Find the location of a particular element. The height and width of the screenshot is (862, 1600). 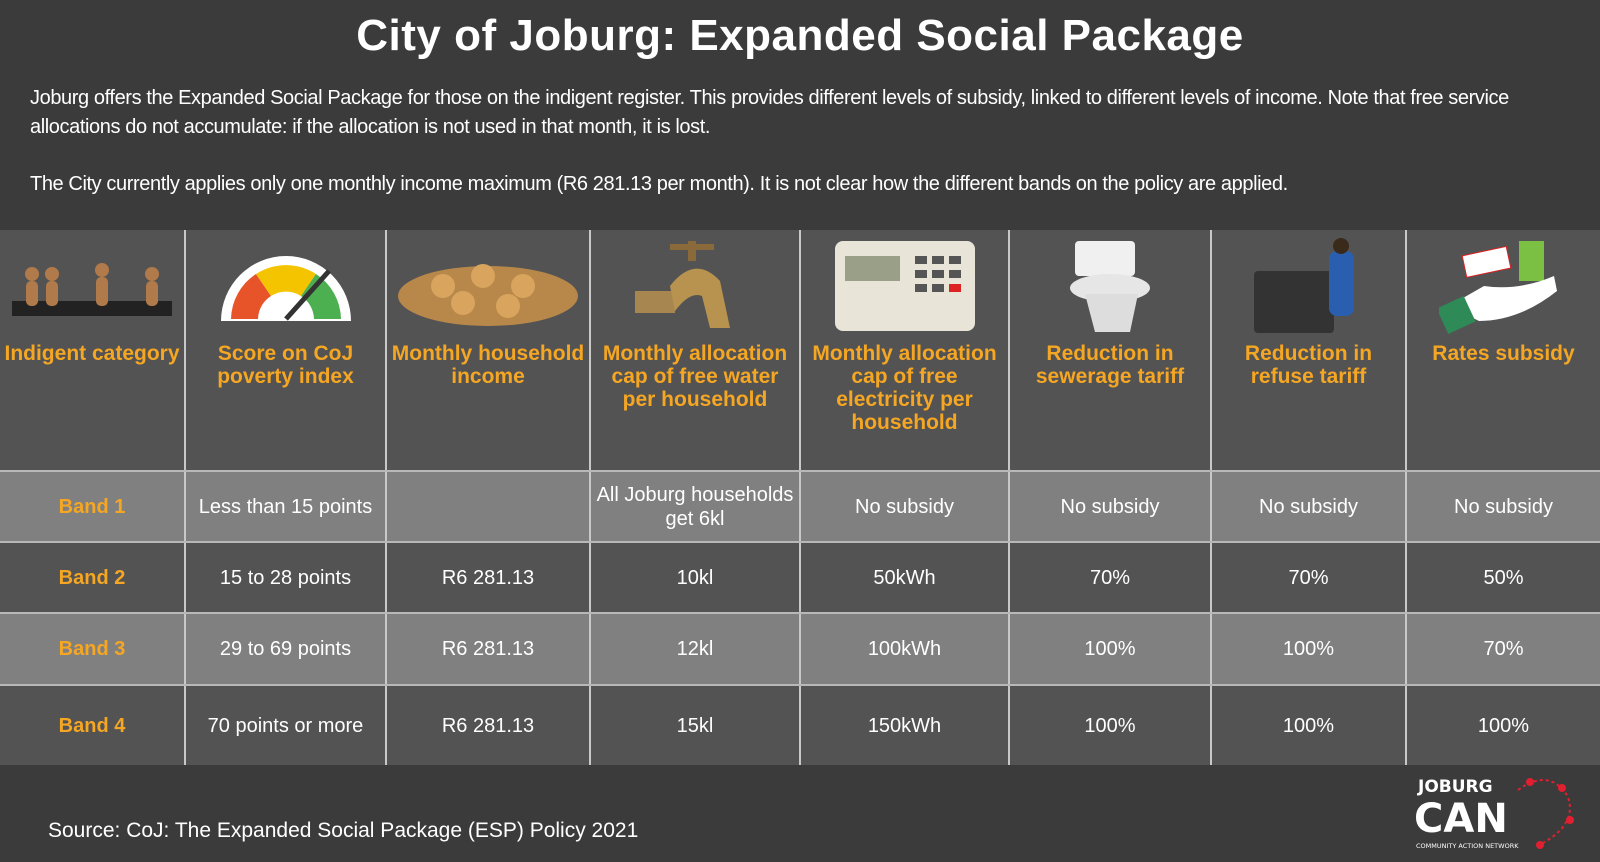

table-cell: 15kl is located at coordinates (696, 725).